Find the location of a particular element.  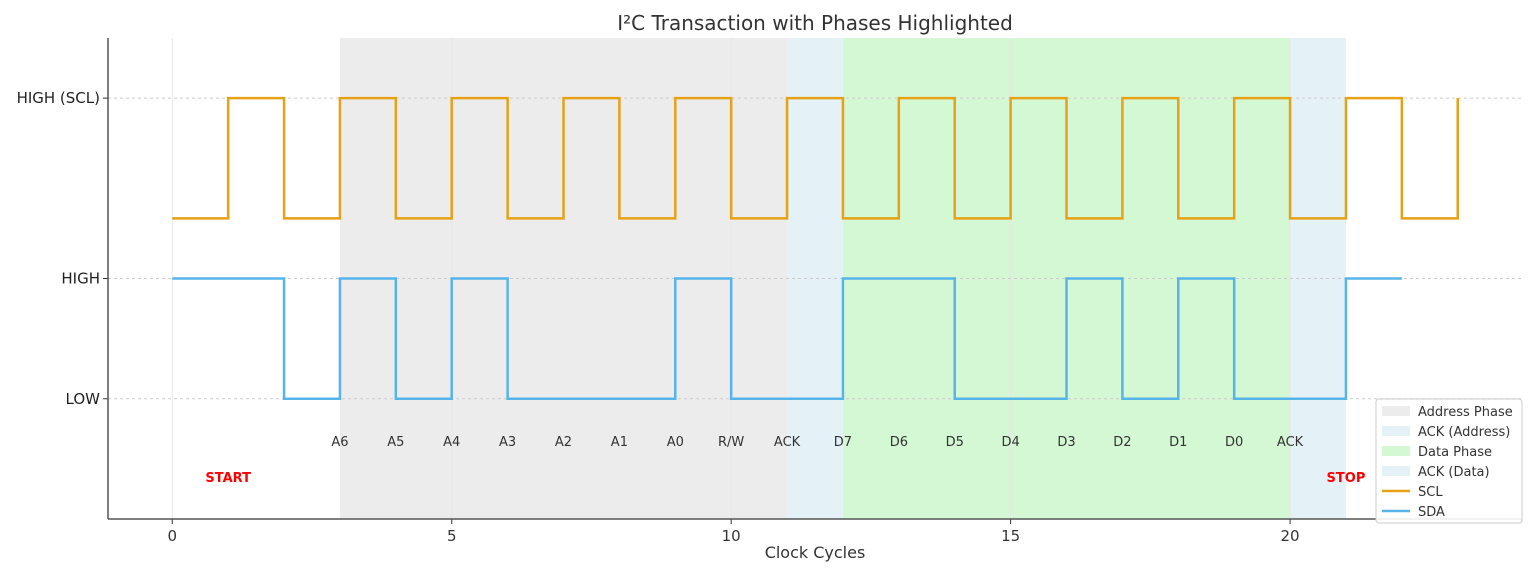

bit-label: D1 is located at coordinates (1178, 442).